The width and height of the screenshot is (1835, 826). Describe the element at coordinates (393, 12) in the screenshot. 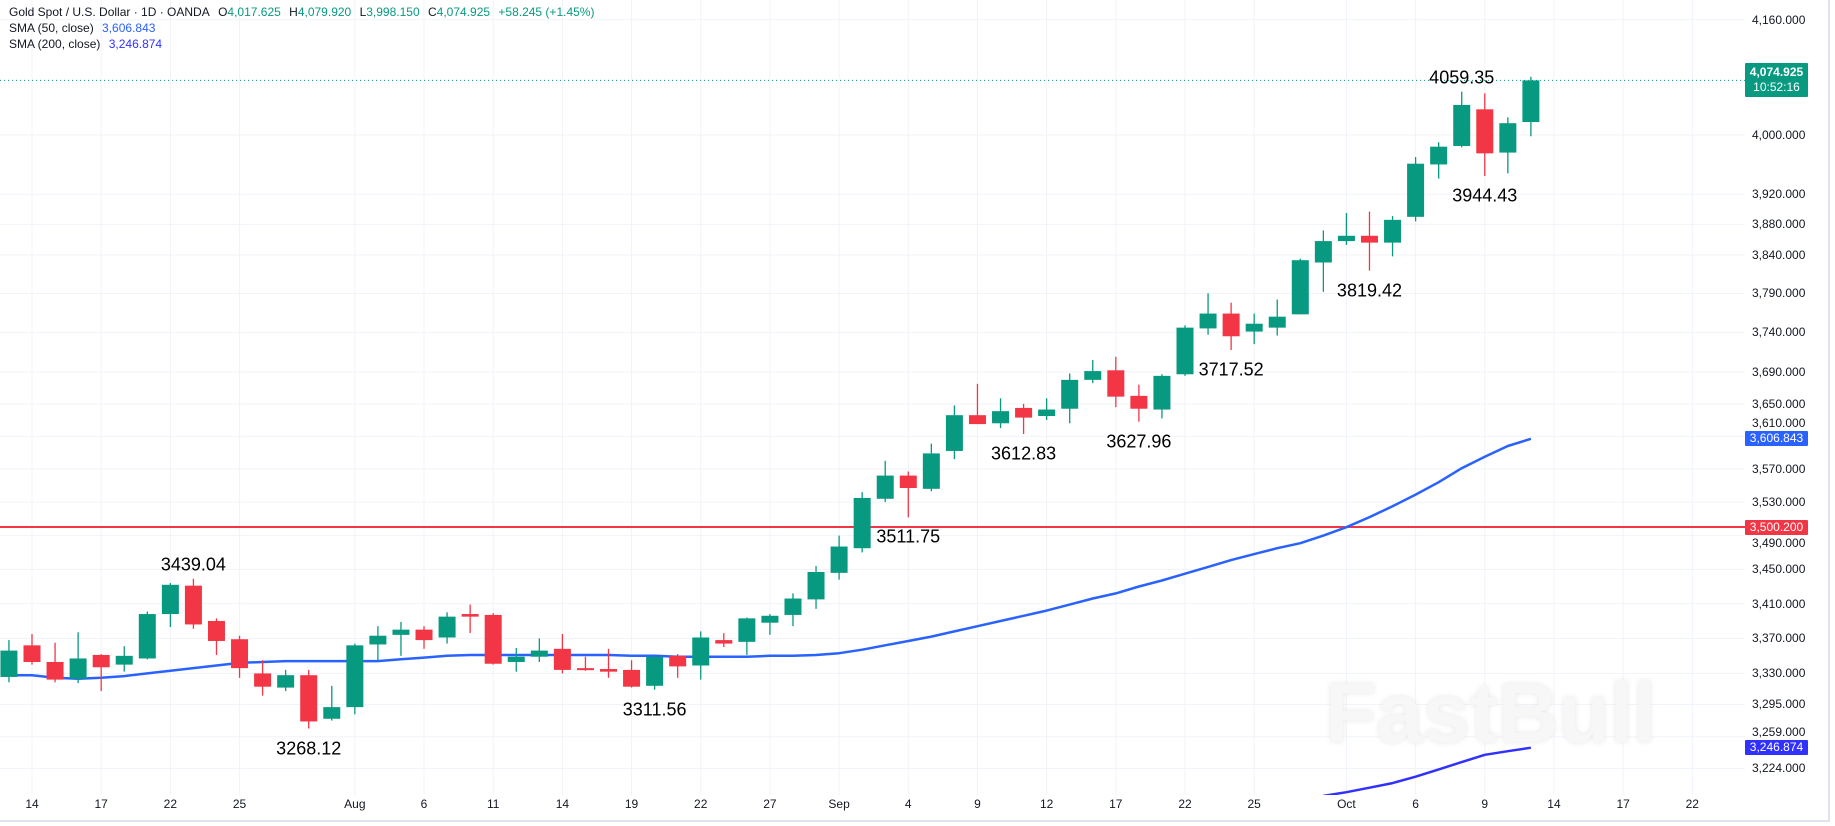

I see `low-value: 3,998.150` at that location.